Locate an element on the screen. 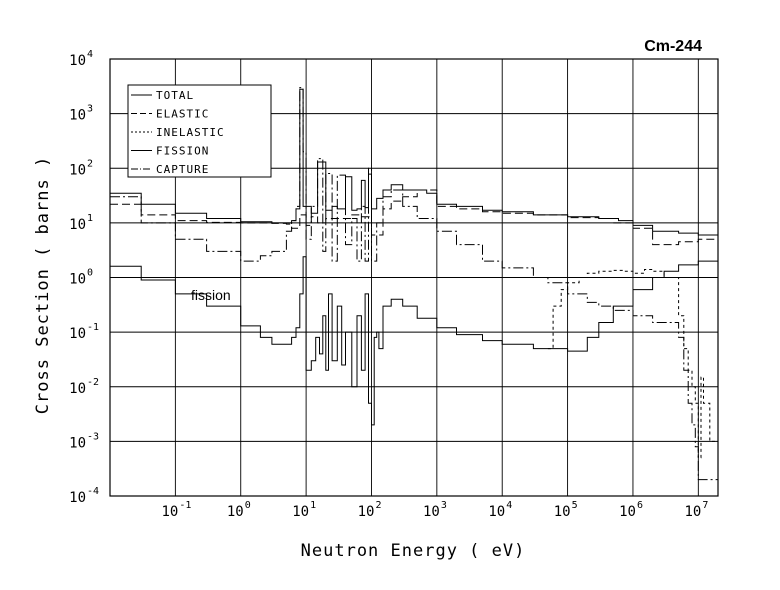  y-axis-label: Cross Section ( barns ) is located at coordinates (43, 285).